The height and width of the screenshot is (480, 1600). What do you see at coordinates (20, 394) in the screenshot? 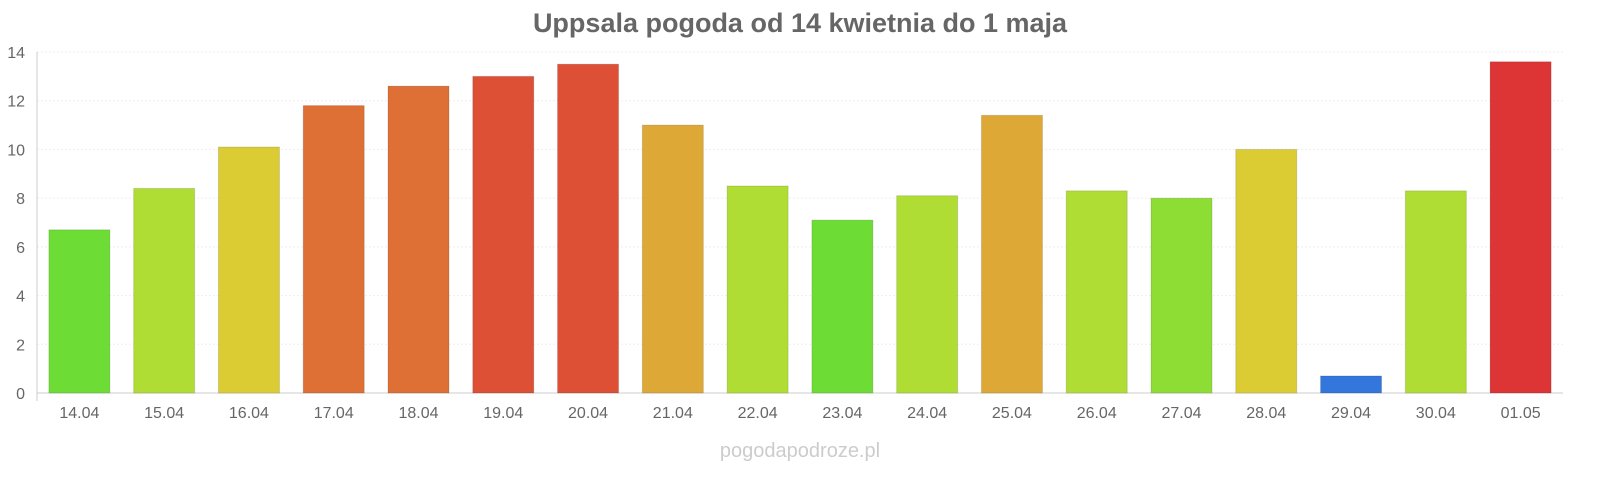
I see `y-tick-label: 0` at bounding box center [20, 394].